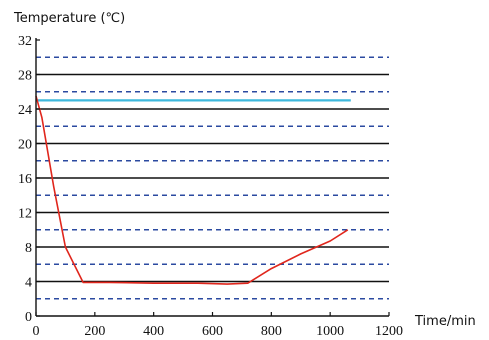  Describe the element at coordinates (445, 321) in the screenshot. I see `x-axis-label: Time/min` at that location.